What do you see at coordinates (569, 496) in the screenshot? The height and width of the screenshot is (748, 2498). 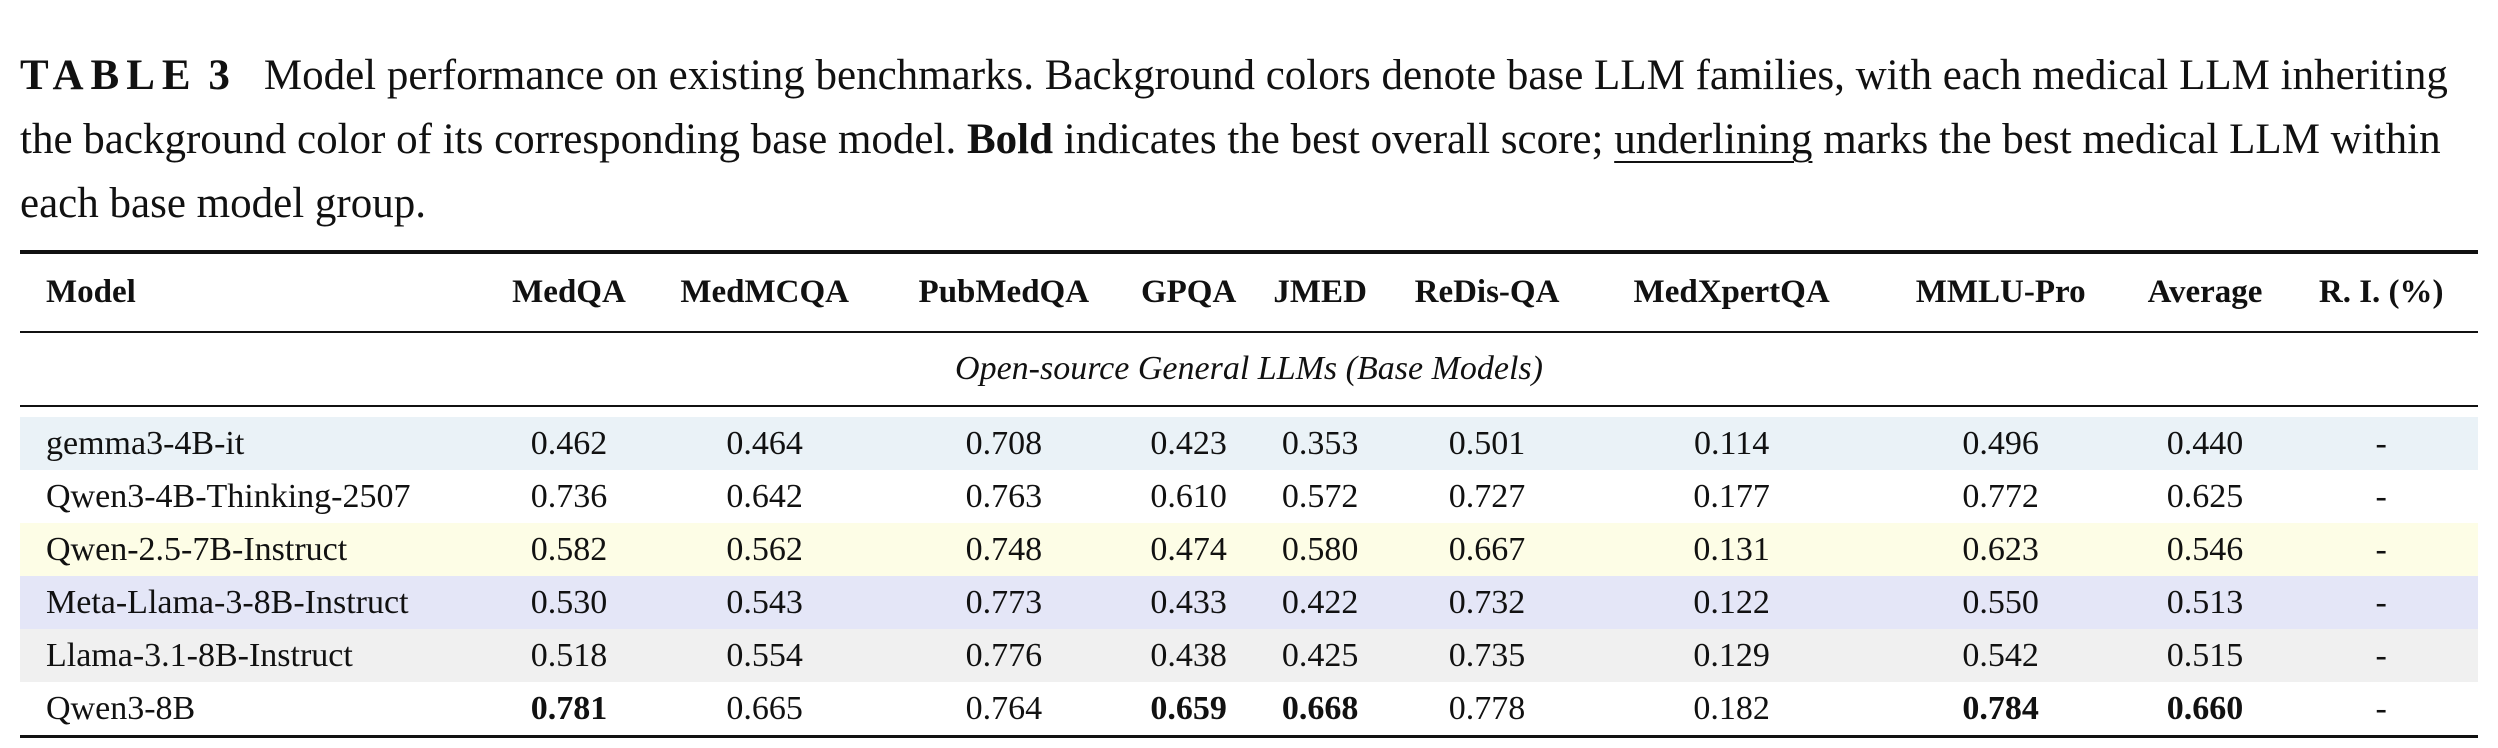 I see `score-cell: 0.736` at bounding box center [569, 496].